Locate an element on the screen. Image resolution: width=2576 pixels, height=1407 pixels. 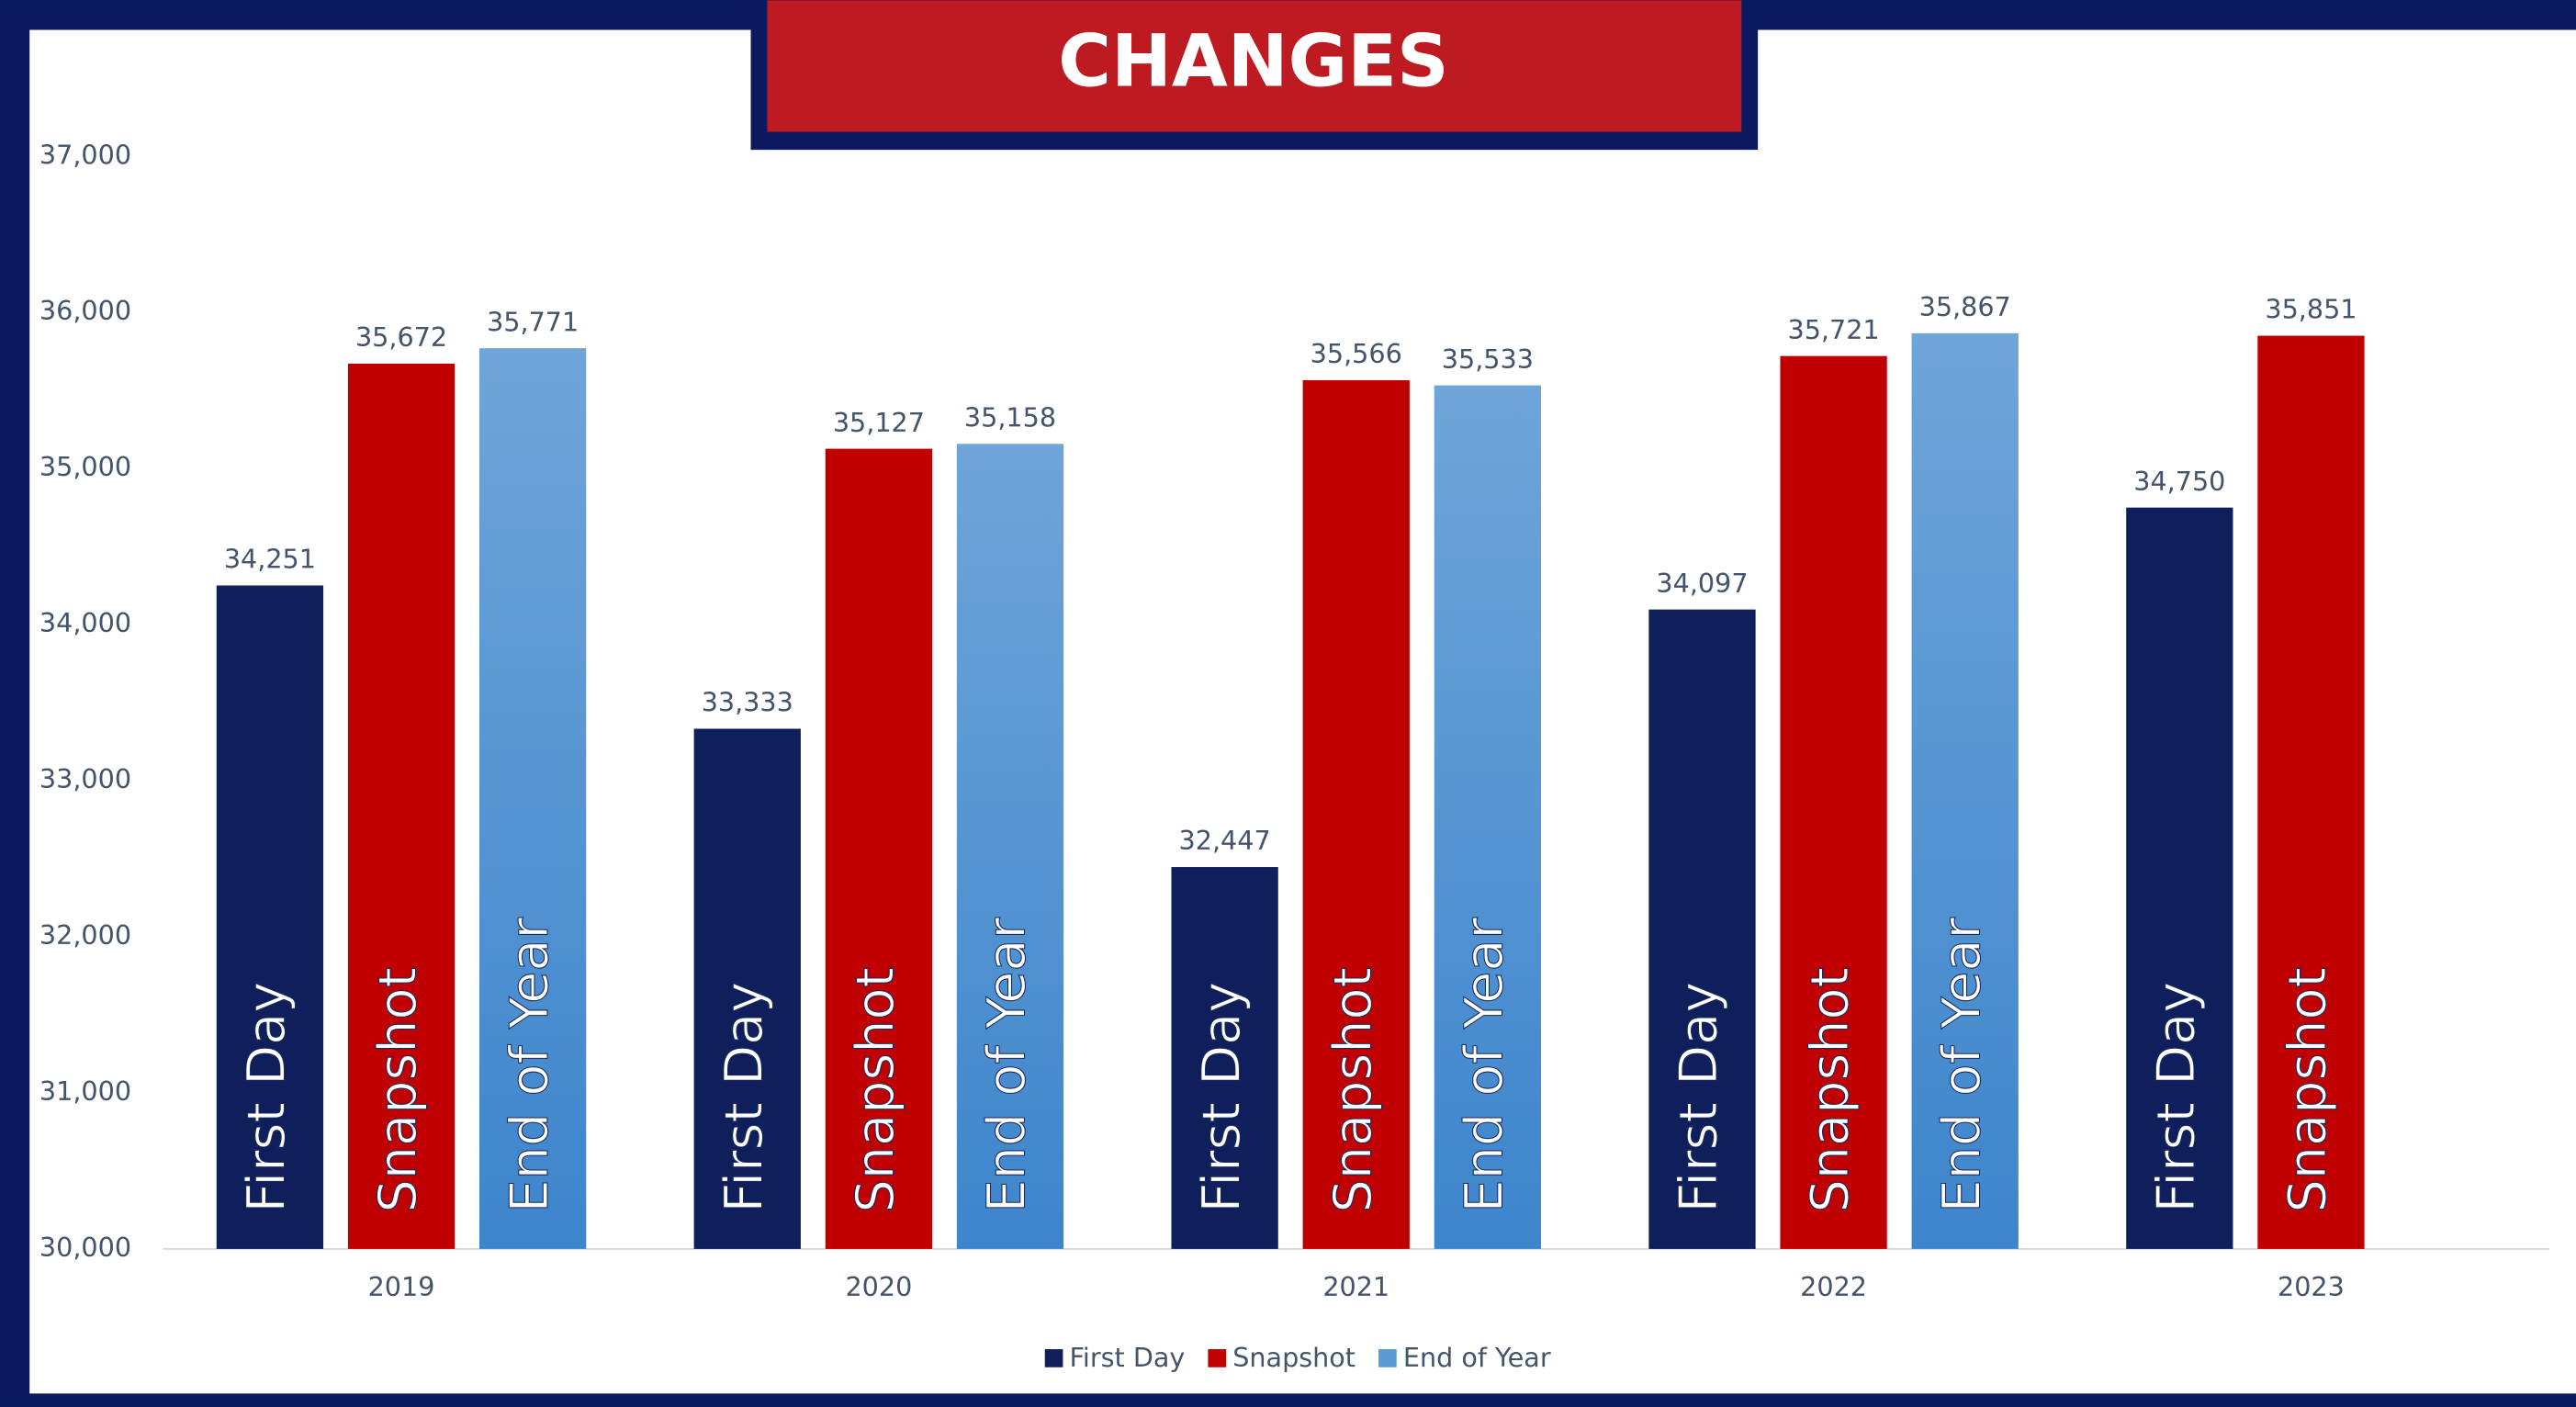
y-tick-label: 37,000 is located at coordinates (85, 154).